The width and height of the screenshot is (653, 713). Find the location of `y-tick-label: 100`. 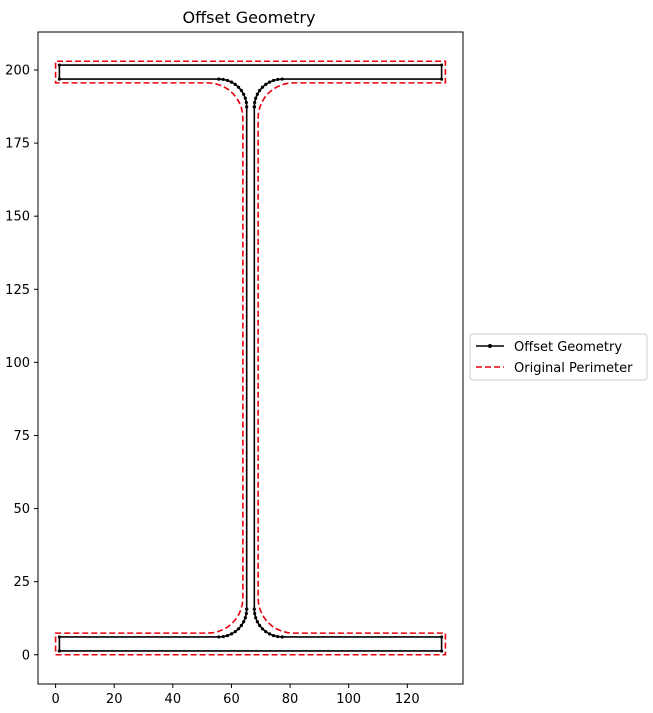

y-tick-label: 100 is located at coordinates (17, 363).